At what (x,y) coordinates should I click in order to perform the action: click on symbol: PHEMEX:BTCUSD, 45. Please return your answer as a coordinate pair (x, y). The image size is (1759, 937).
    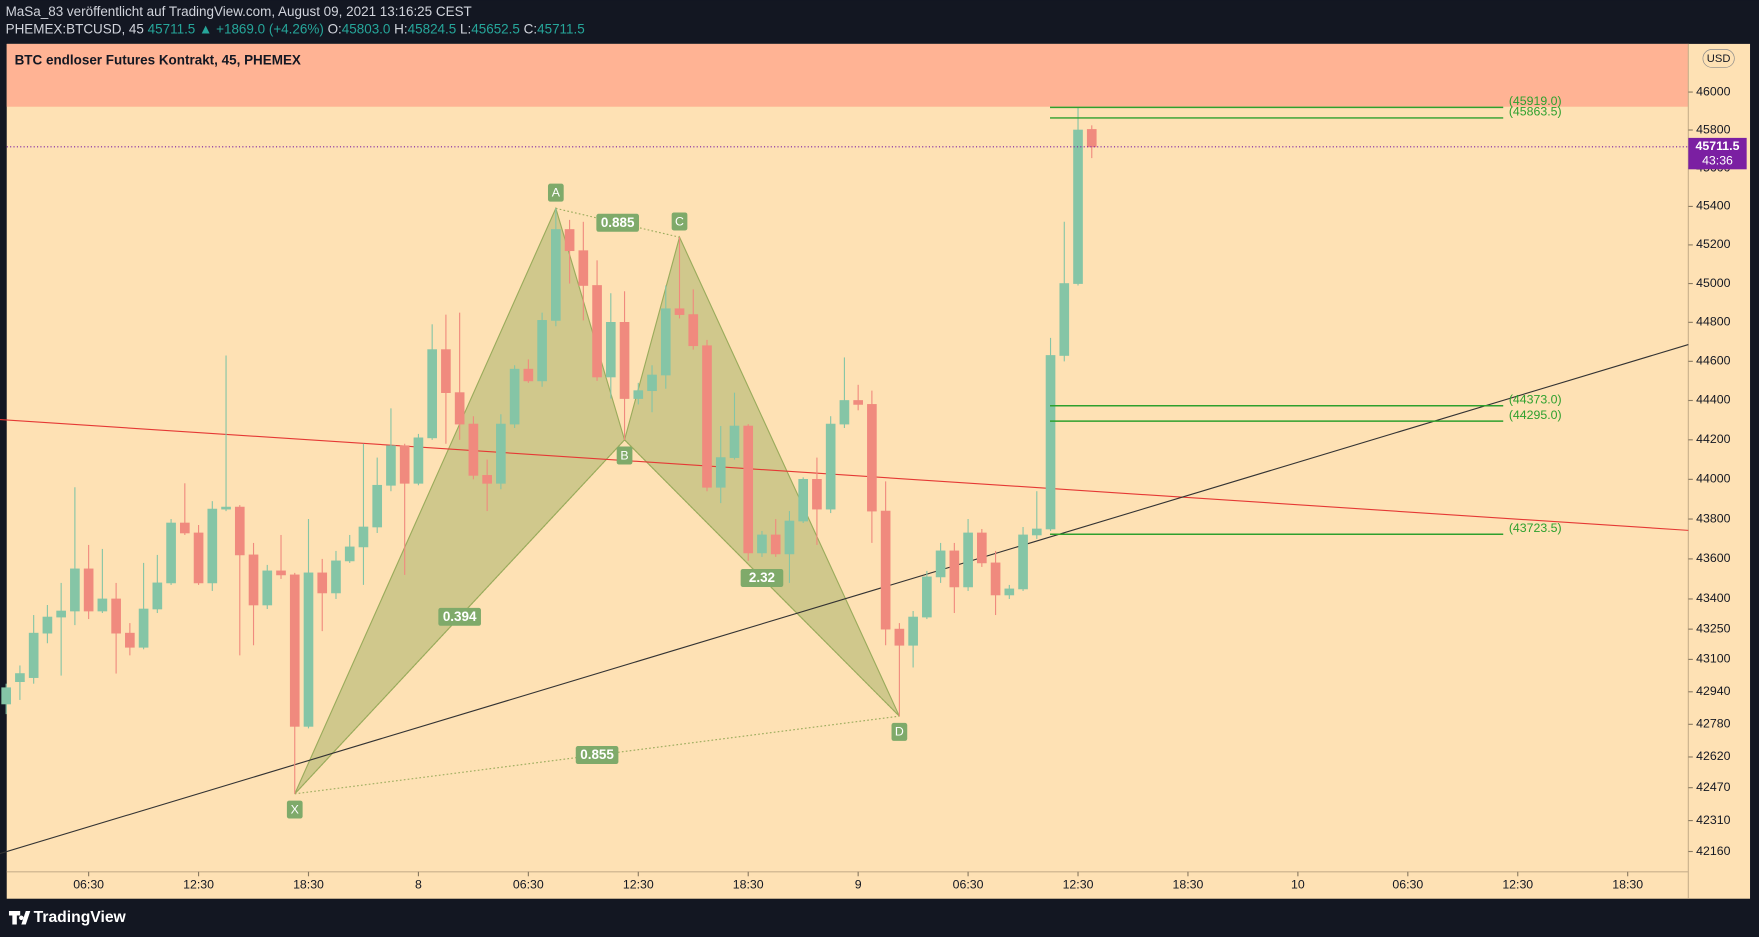
    Looking at the image, I should click on (75, 28).